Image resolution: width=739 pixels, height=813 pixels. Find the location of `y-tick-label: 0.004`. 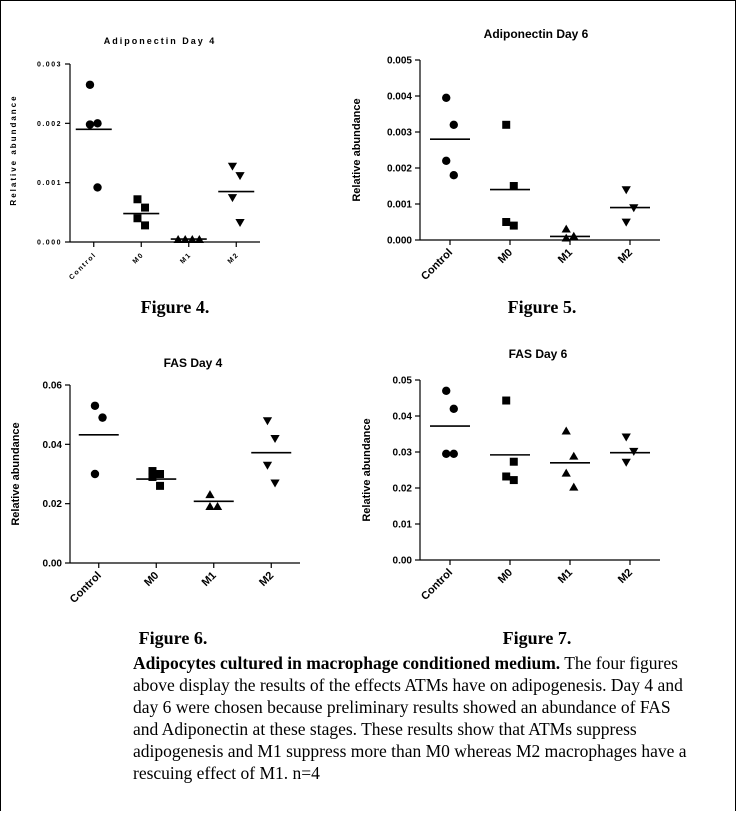

y-tick-label: 0.004 is located at coordinates (399, 97).